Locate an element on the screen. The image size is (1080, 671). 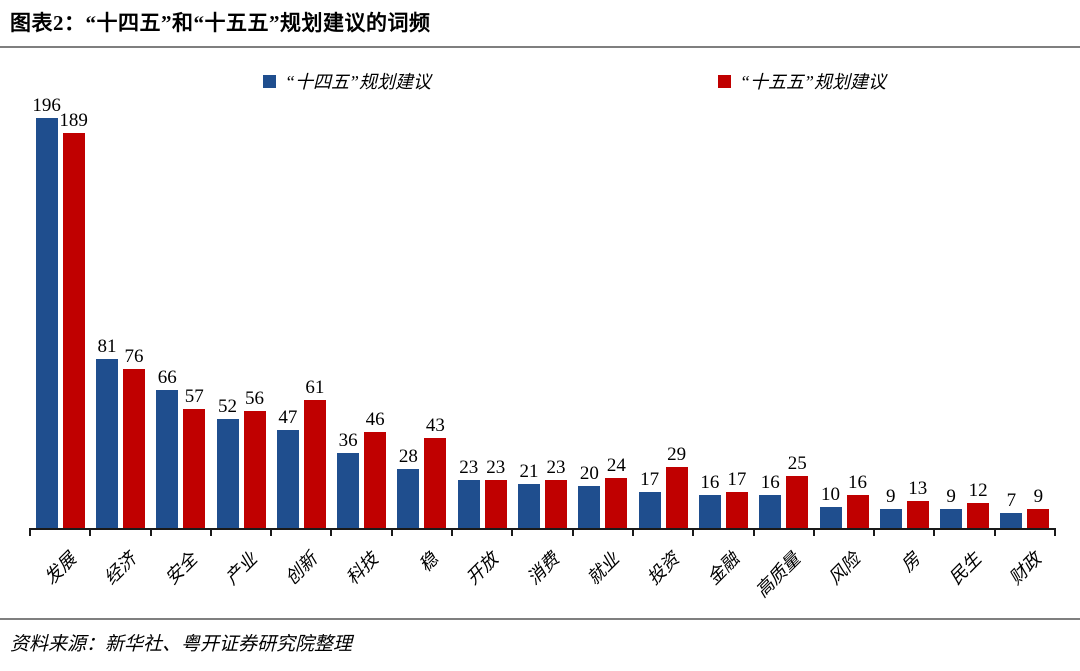
x-axis-label: 发展 is located at coordinates (60, 568).